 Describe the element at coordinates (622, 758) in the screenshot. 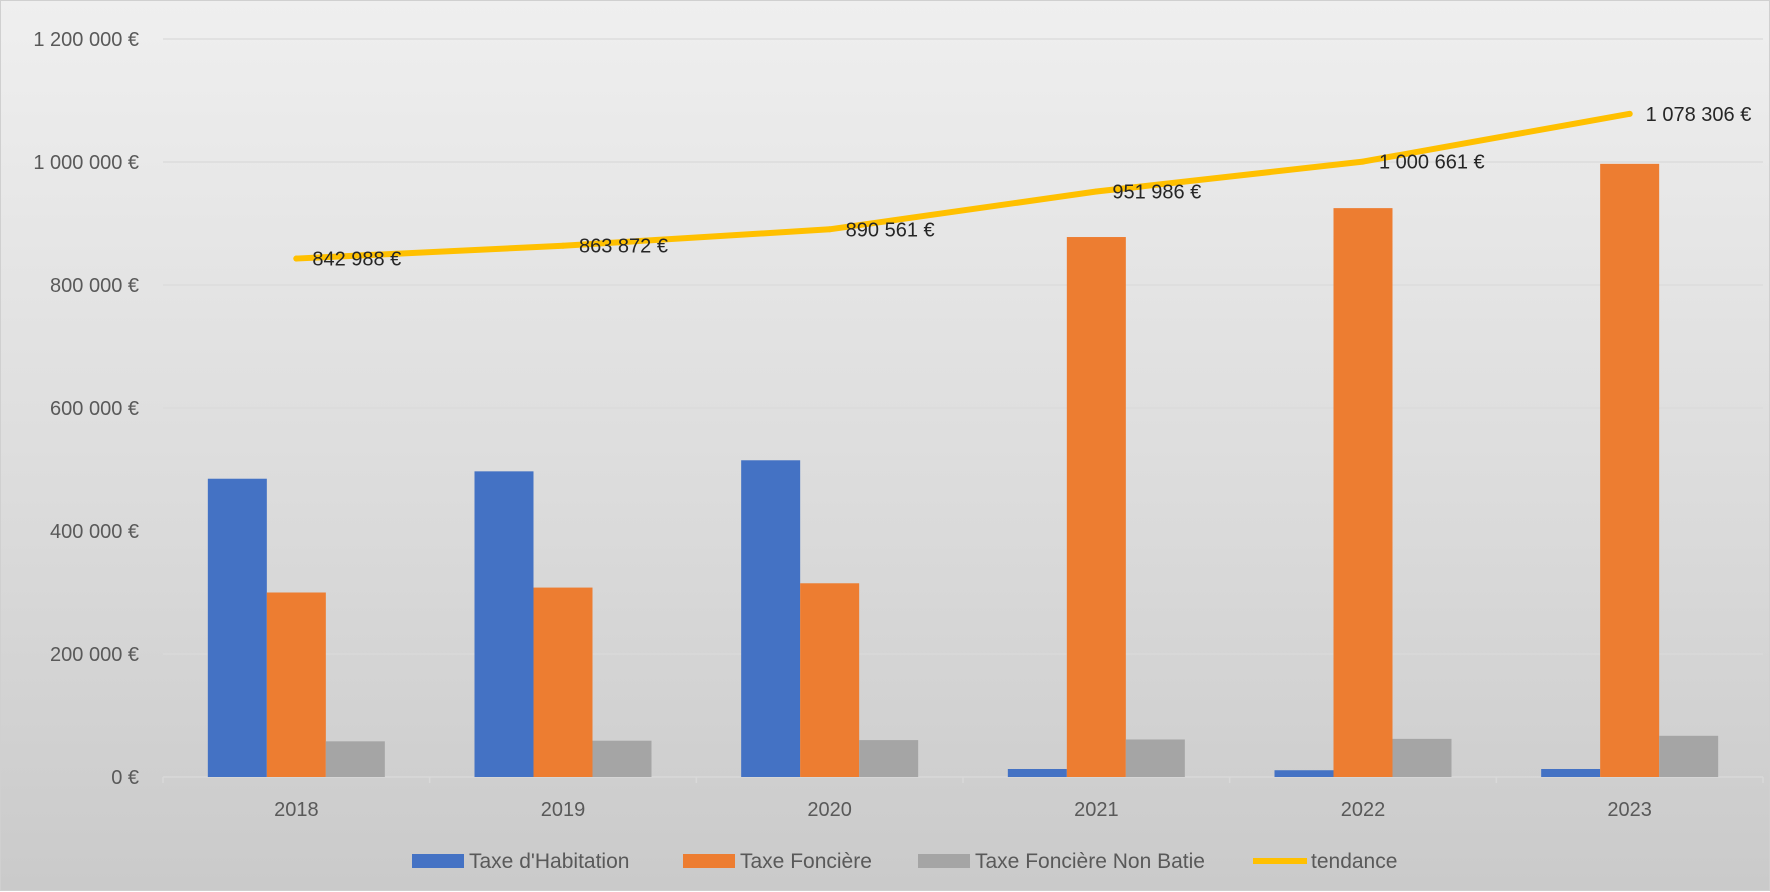

I see `bar-taxe-fonci-re-non-batie-2019` at that location.